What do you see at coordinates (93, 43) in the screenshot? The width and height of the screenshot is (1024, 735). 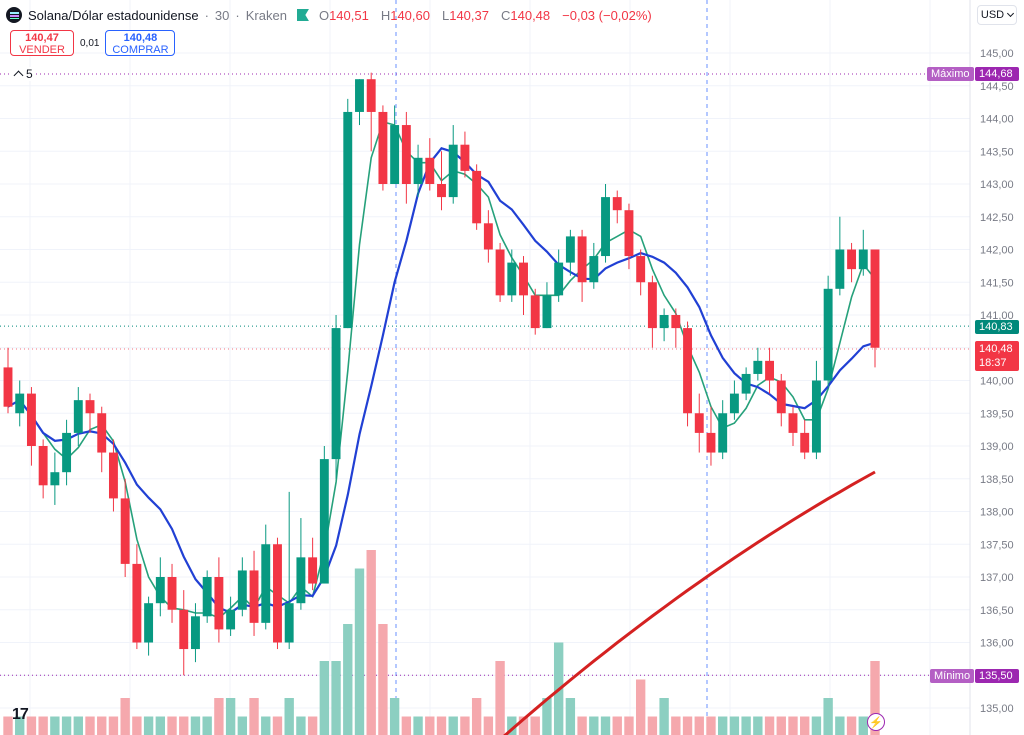 I see `trade-panel: 140,47 VENDER 0,01 140,48 COMPRAR` at bounding box center [93, 43].